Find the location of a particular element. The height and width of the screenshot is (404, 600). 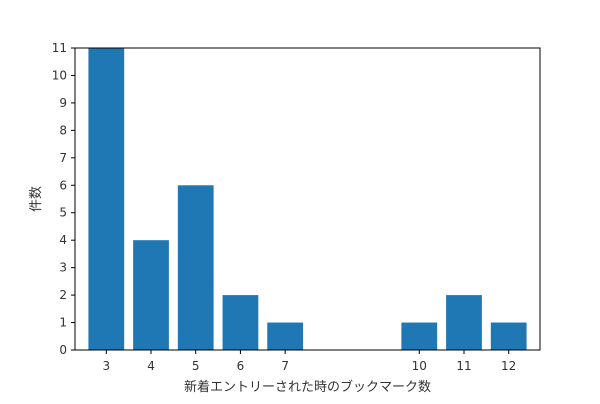

y-axis-title: 件数 is located at coordinates (36, 199).